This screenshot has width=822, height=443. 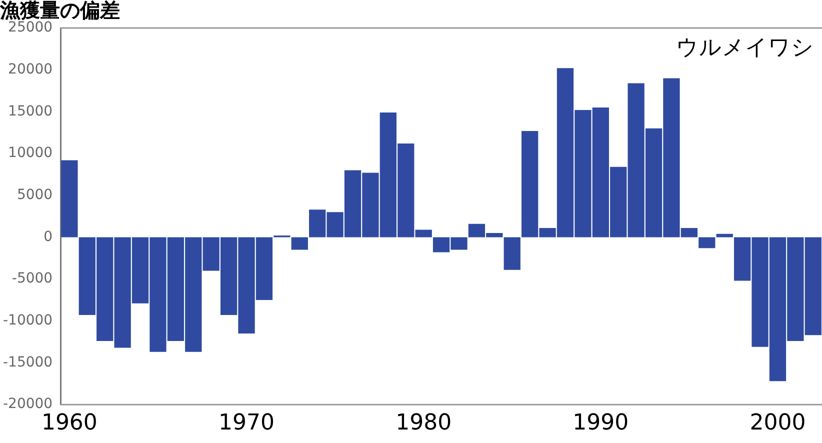 I want to click on x-tick-label: 1990, so click(x=600, y=423).